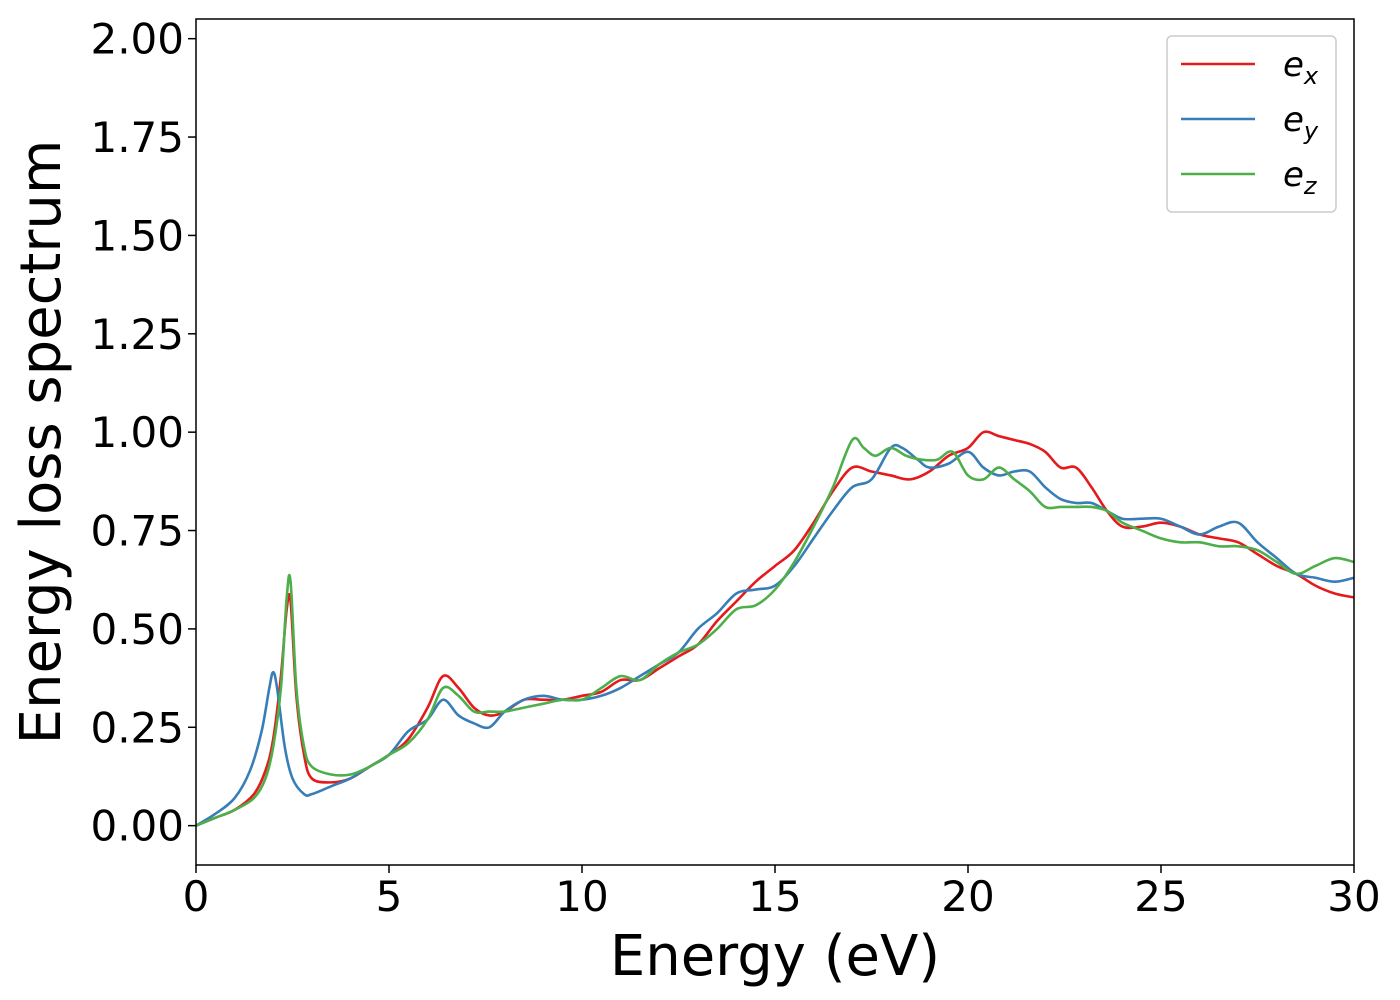 The width and height of the screenshot is (1400, 1000). What do you see at coordinates (1353, 896) in the screenshot?
I see `x-tick-label: 30` at bounding box center [1353, 896].